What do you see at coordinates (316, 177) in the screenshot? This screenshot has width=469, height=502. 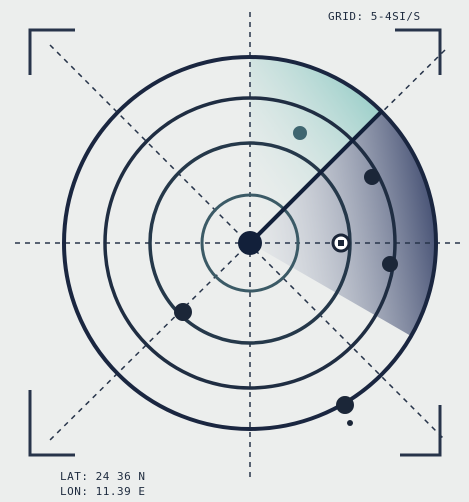 I see `sweep-line` at bounding box center [316, 177].